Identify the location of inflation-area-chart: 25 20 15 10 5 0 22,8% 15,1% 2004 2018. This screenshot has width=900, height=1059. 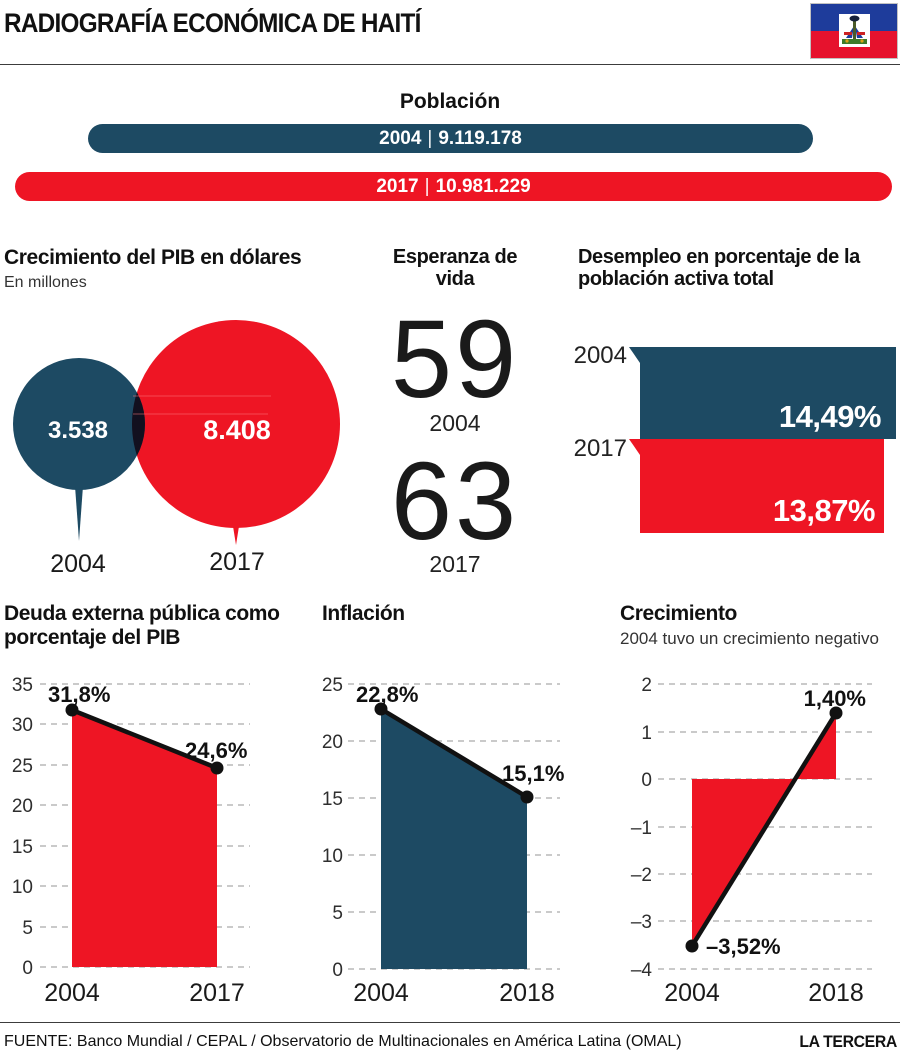
(443, 841).